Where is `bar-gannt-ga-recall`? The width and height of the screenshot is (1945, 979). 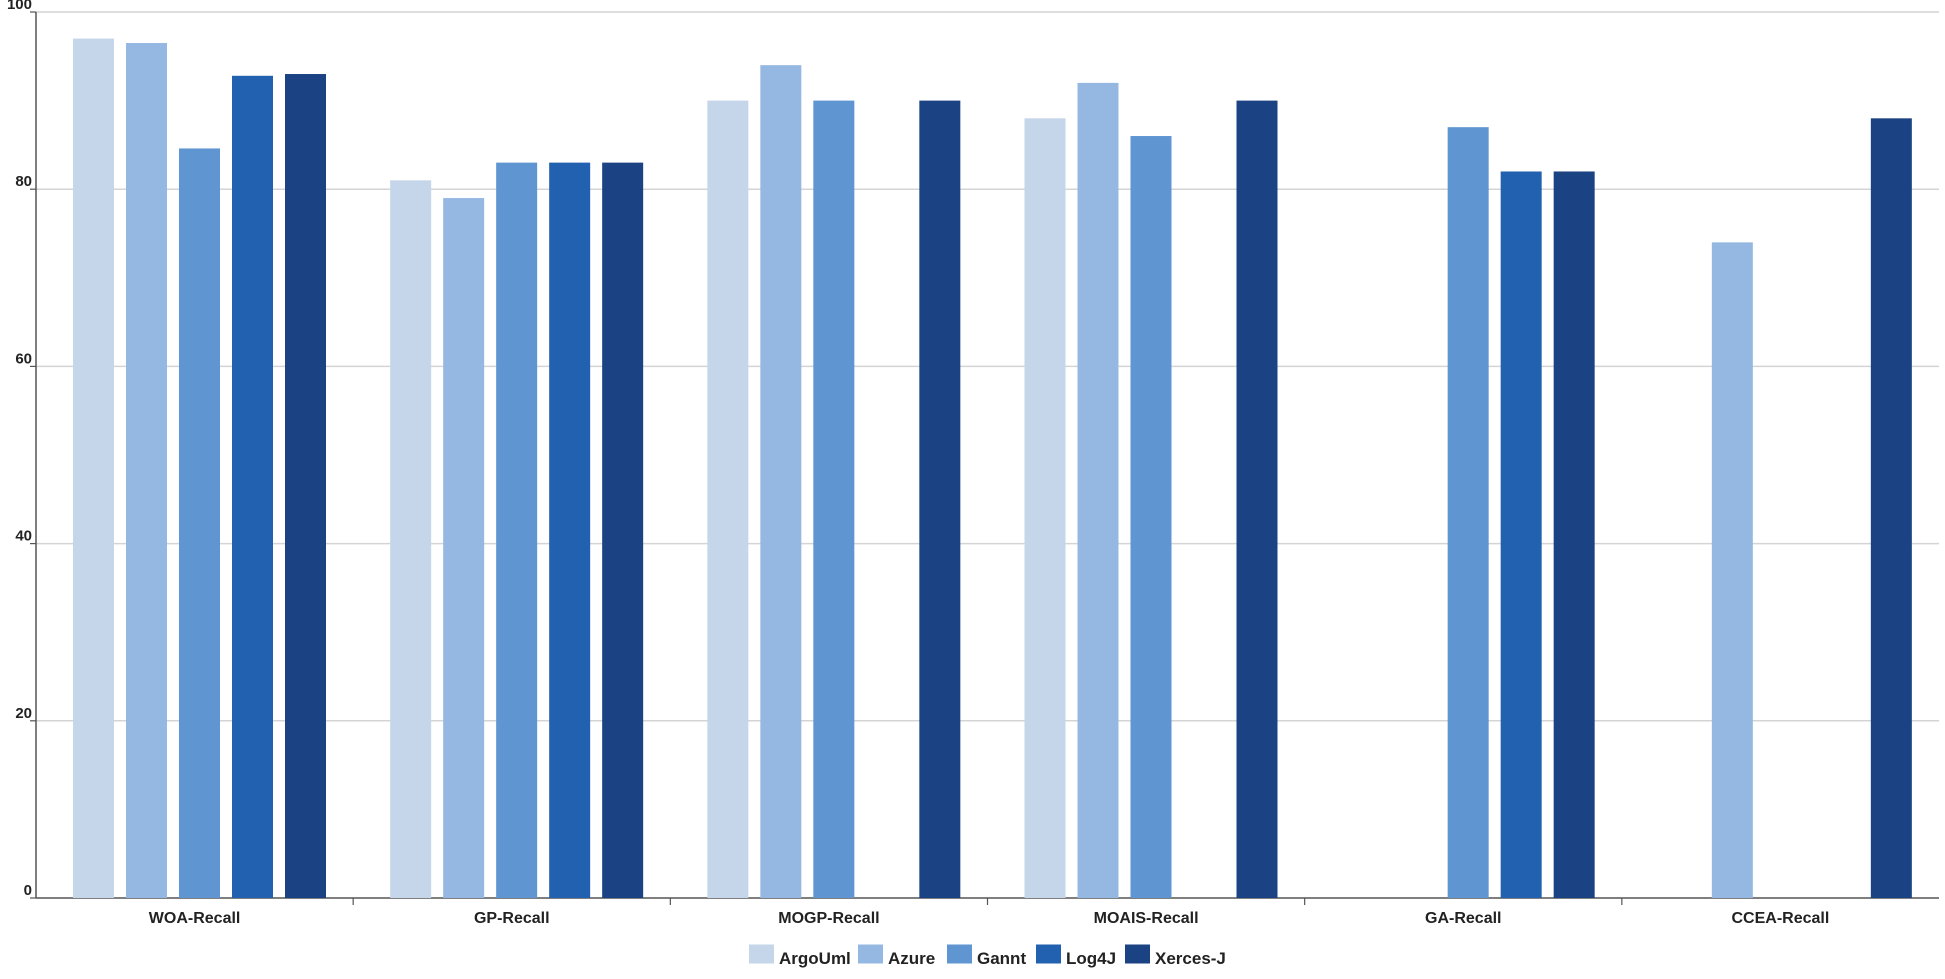 bar-gannt-ga-recall is located at coordinates (1468, 513).